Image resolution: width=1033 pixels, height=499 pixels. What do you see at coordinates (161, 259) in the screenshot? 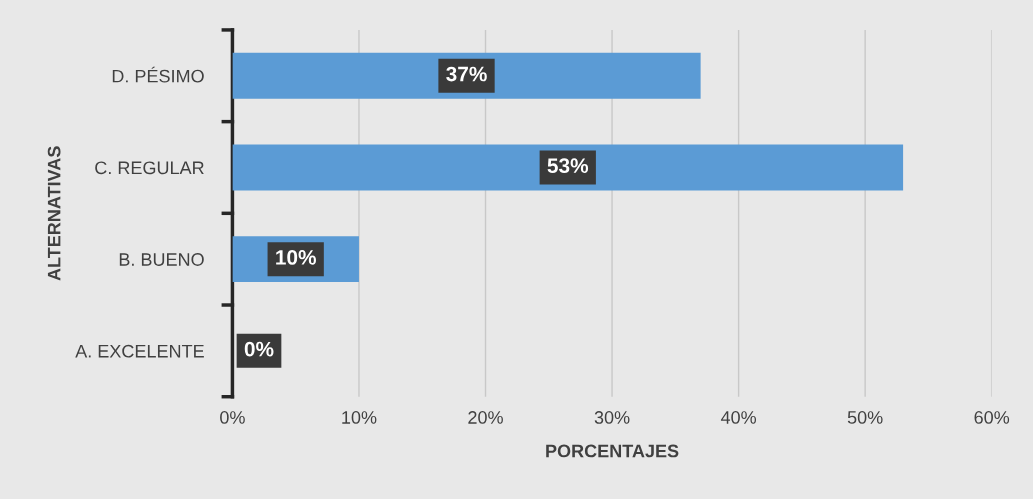
I see `y-tick-label: B. BUENO` at bounding box center [161, 259].